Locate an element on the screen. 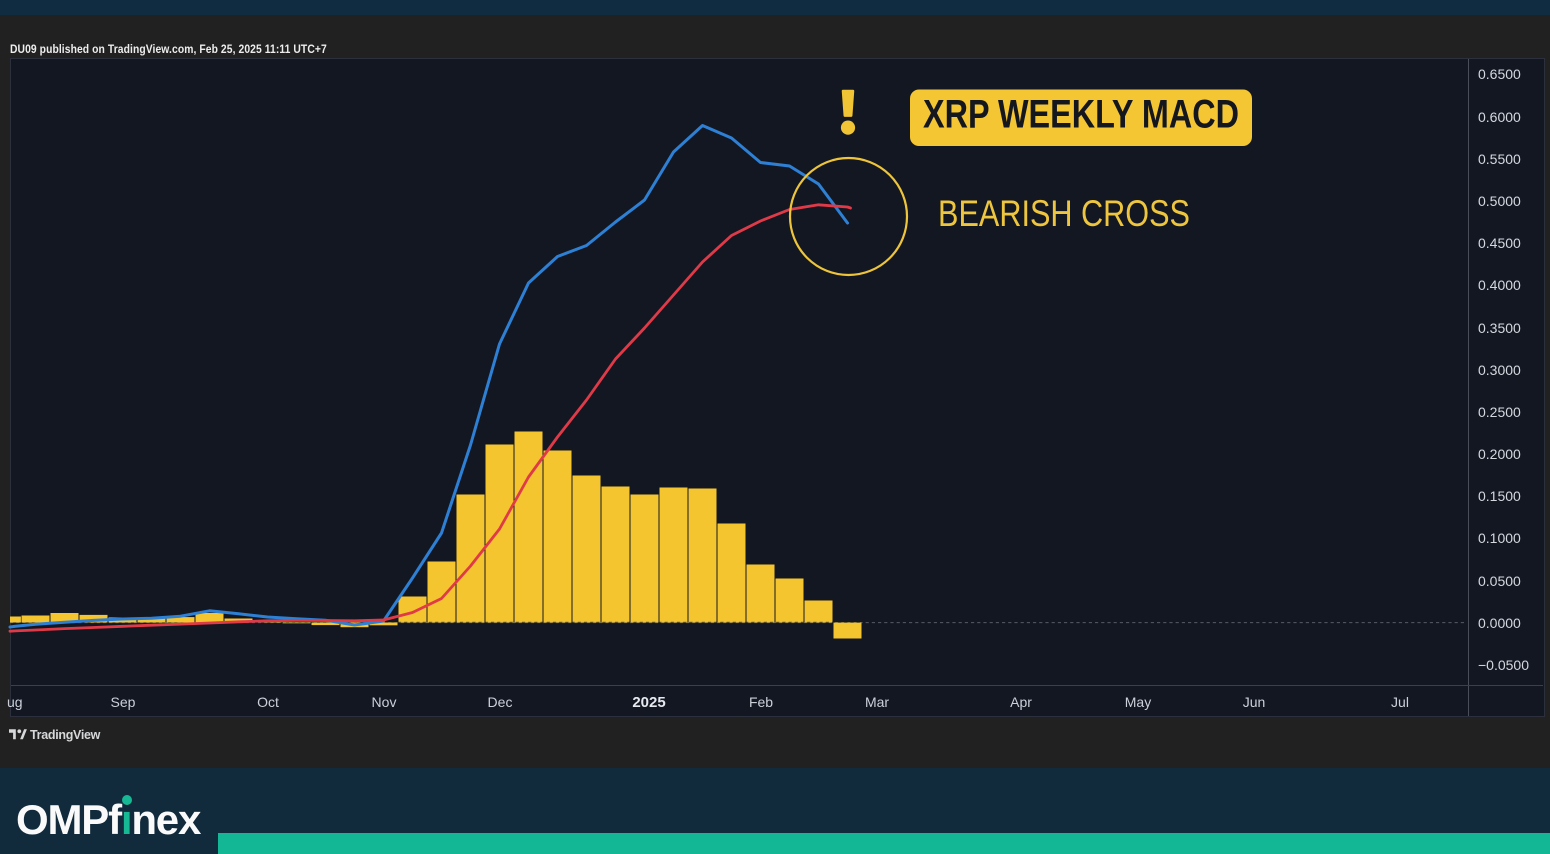 Image resolution: width=1550 pixels, height=854 pixels. svg-text: XRP WEEKLY MACD is located at coordinates (1081, 115).